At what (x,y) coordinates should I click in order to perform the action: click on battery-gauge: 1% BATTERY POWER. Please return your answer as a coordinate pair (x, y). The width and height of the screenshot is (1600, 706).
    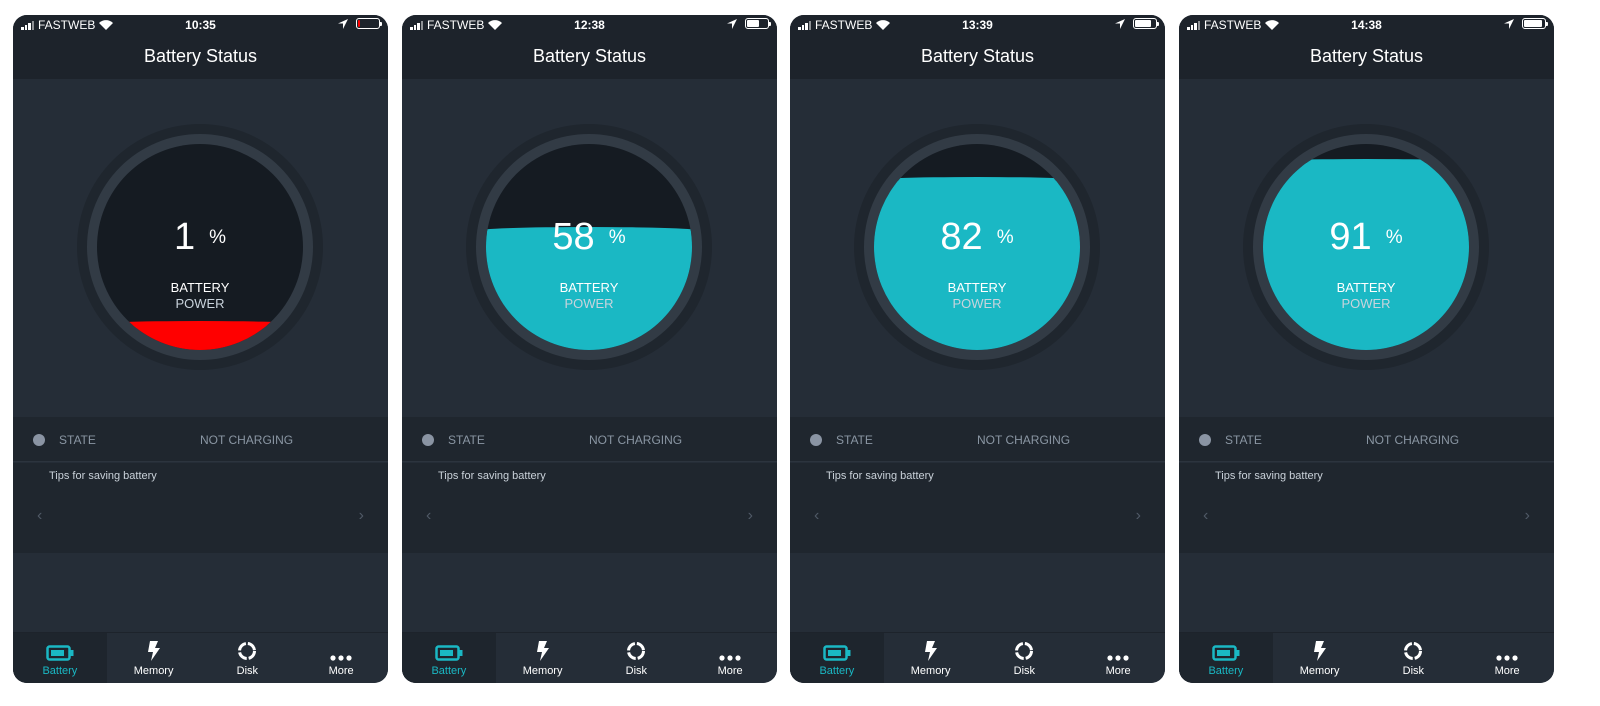
    Looking at the image, I should click on (200, 247).